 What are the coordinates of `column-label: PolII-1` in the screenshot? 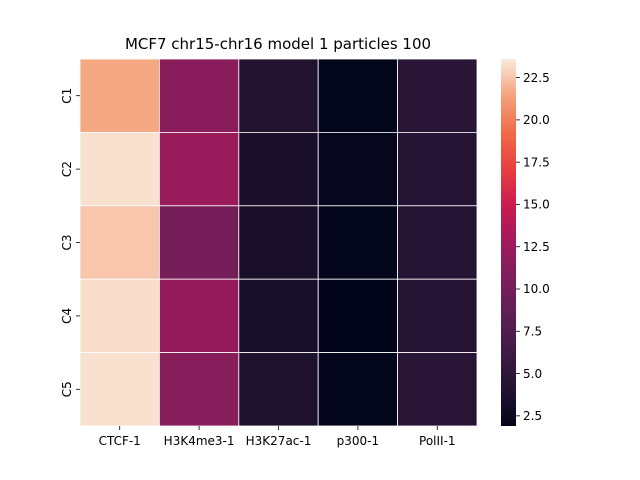 It's located at (437, 441).